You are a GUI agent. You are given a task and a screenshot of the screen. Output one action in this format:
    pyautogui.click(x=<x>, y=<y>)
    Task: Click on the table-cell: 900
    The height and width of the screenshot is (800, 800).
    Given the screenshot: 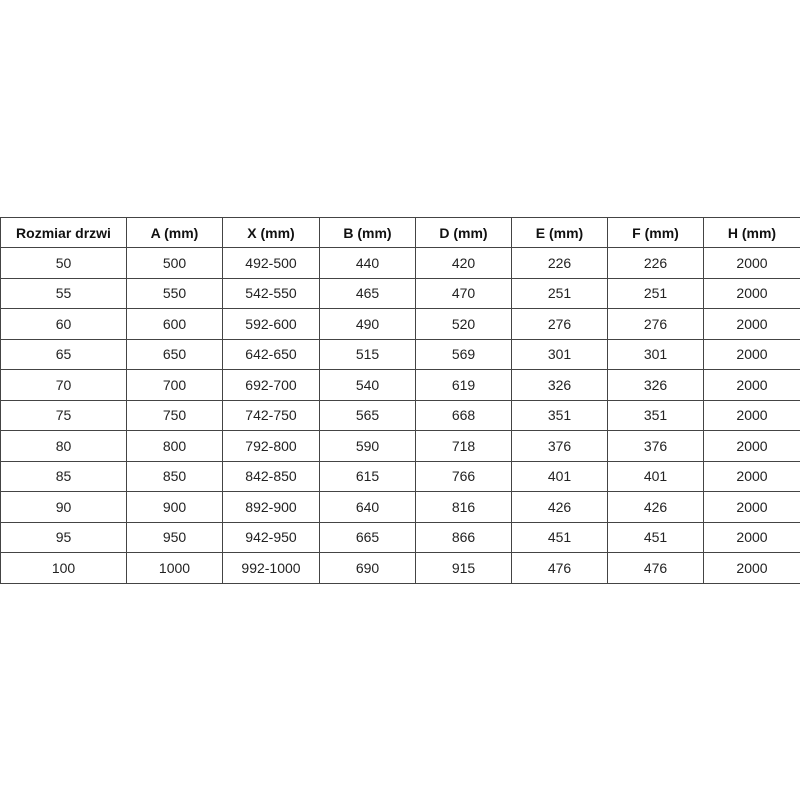 What is the action you would take?
    pyautogui.click(x=174, y=507)
    